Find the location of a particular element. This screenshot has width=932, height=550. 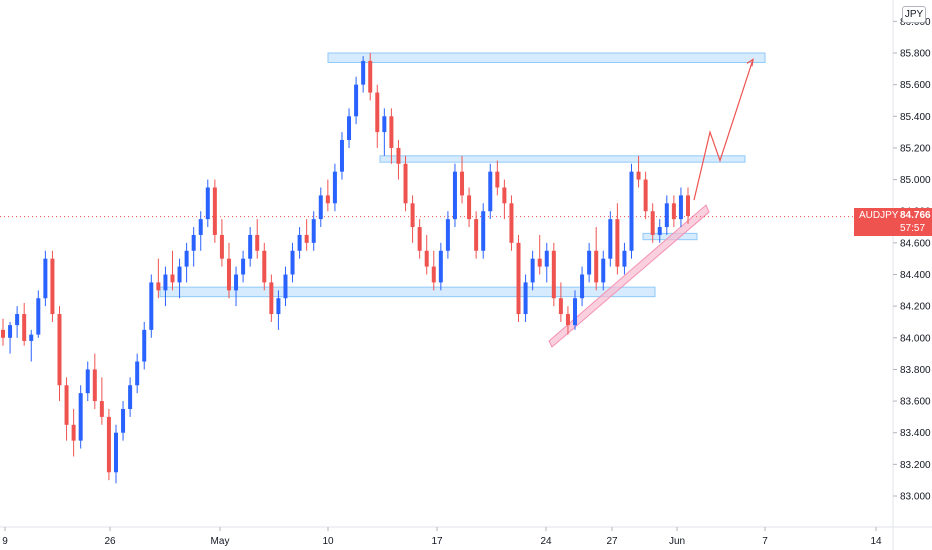

x-tick-label: Jun is located at coordinates (677, 541).